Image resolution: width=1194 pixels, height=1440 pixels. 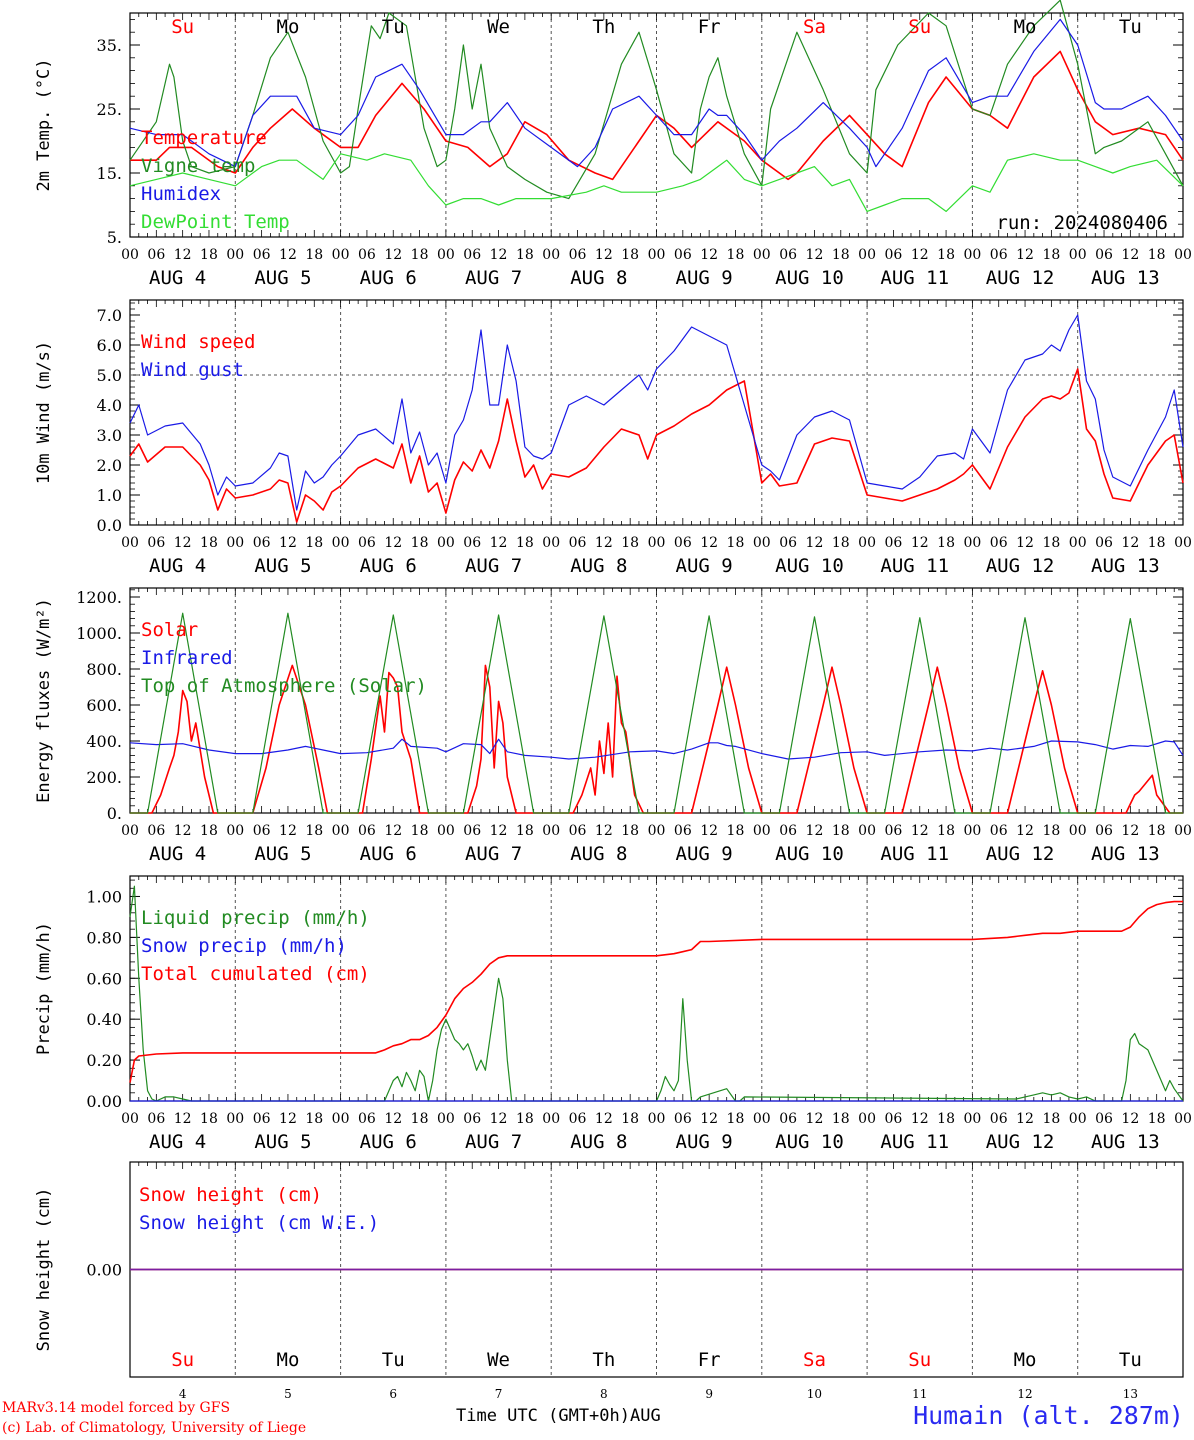 What do you see at coordinates (656, 412) in the screenshot?
I see `panel-2-frame` at bounding box center [656, 412].